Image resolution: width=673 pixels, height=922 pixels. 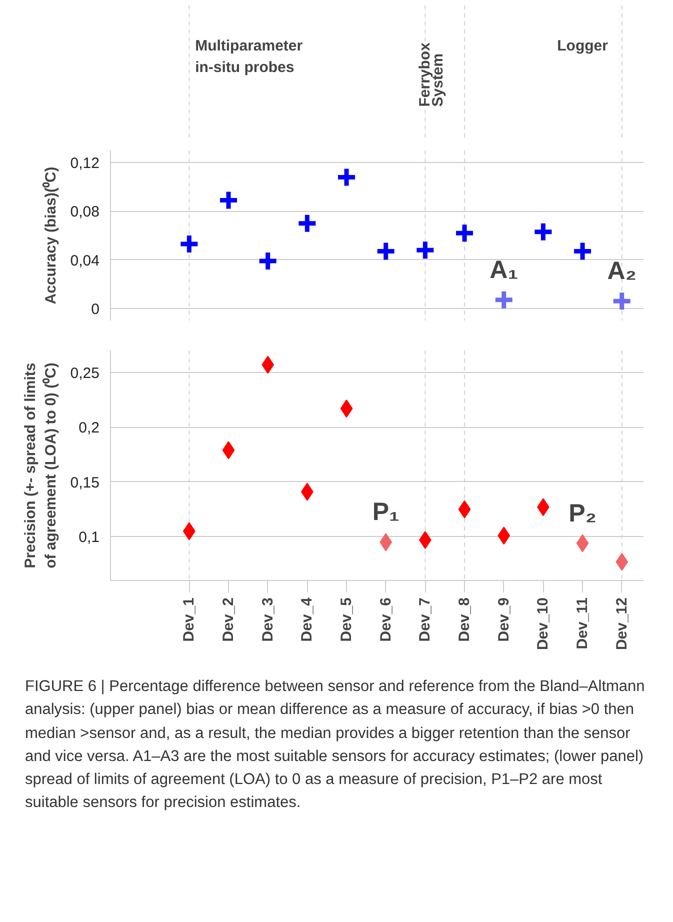 I want to click on text: Ferrybox System, so click(x=431, y=74).